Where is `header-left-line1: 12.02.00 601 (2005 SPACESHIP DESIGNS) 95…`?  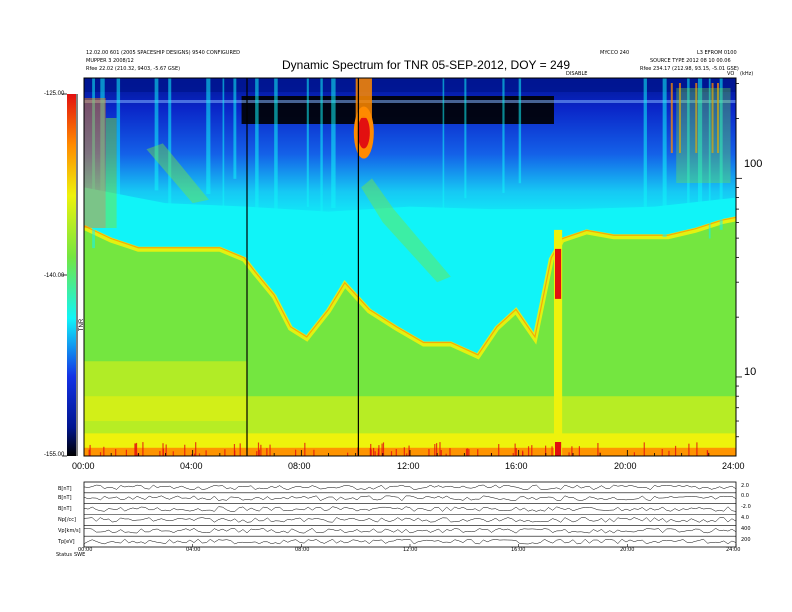 header-left-line1: 12.02.00 601 (2005 SPACESHIP DESIGNS) 95… is located at coordinates (163, 53).